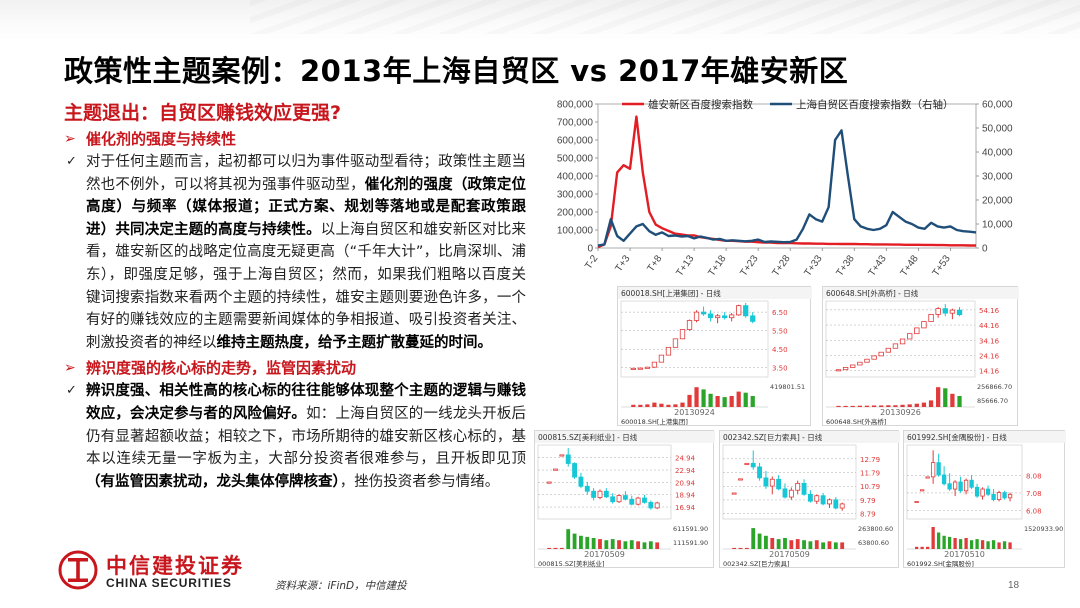  Describe the element at coordinates (942, 265) in the screenshot. I see `x-axis-tick-label: T+53` at that location.